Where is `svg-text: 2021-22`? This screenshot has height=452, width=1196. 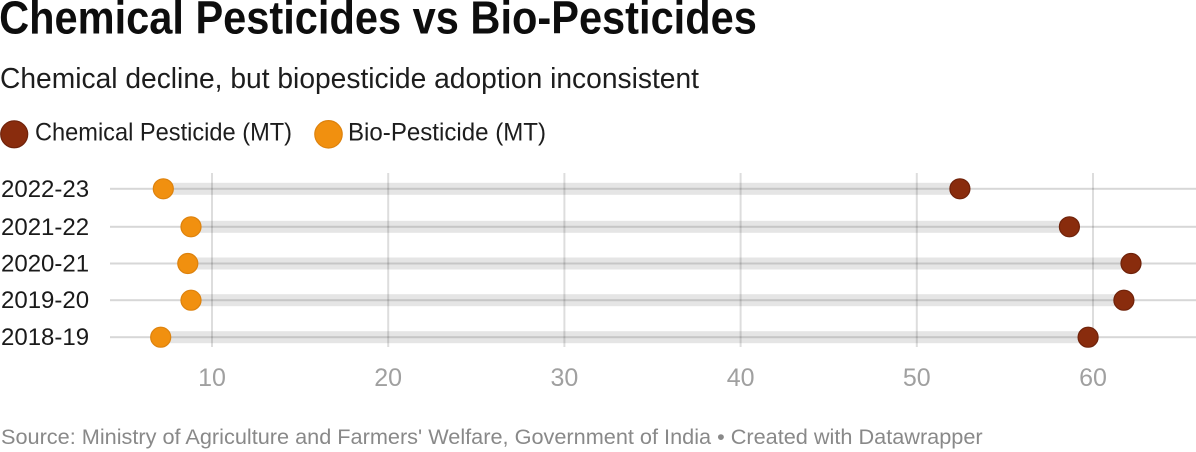
svg-text: 2021-22 is located at coordinates (45, 227).